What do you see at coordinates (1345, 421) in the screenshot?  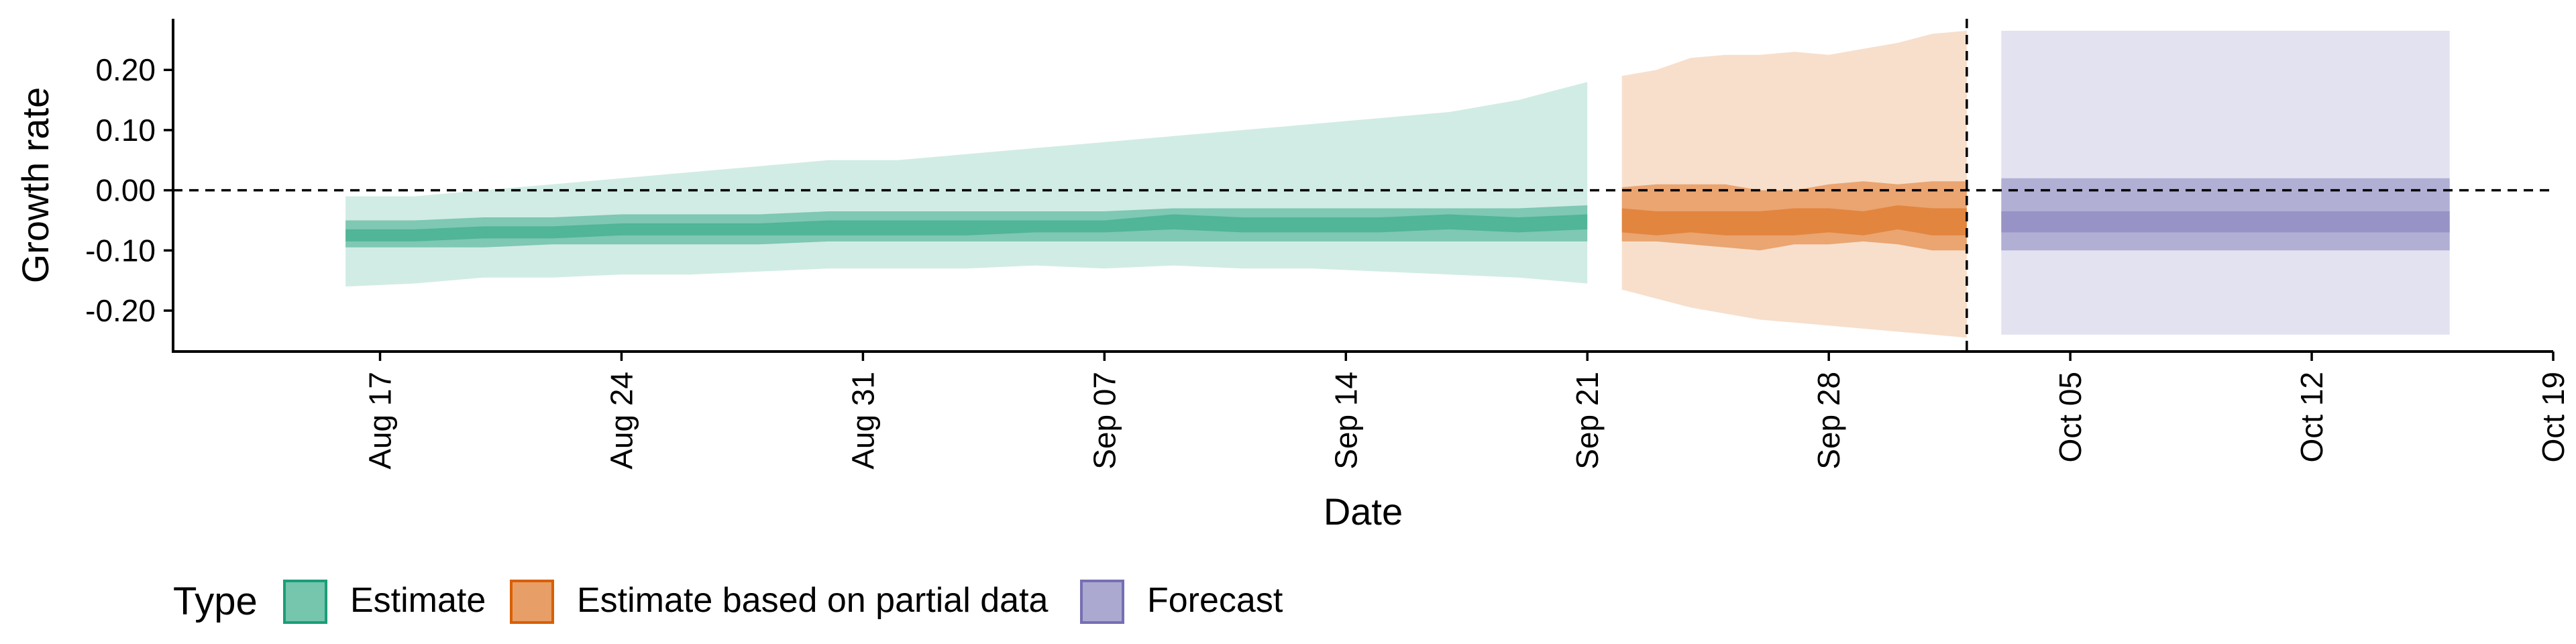 I see `x-tick-label: Sep 14` at bounding box center [1345, 421].